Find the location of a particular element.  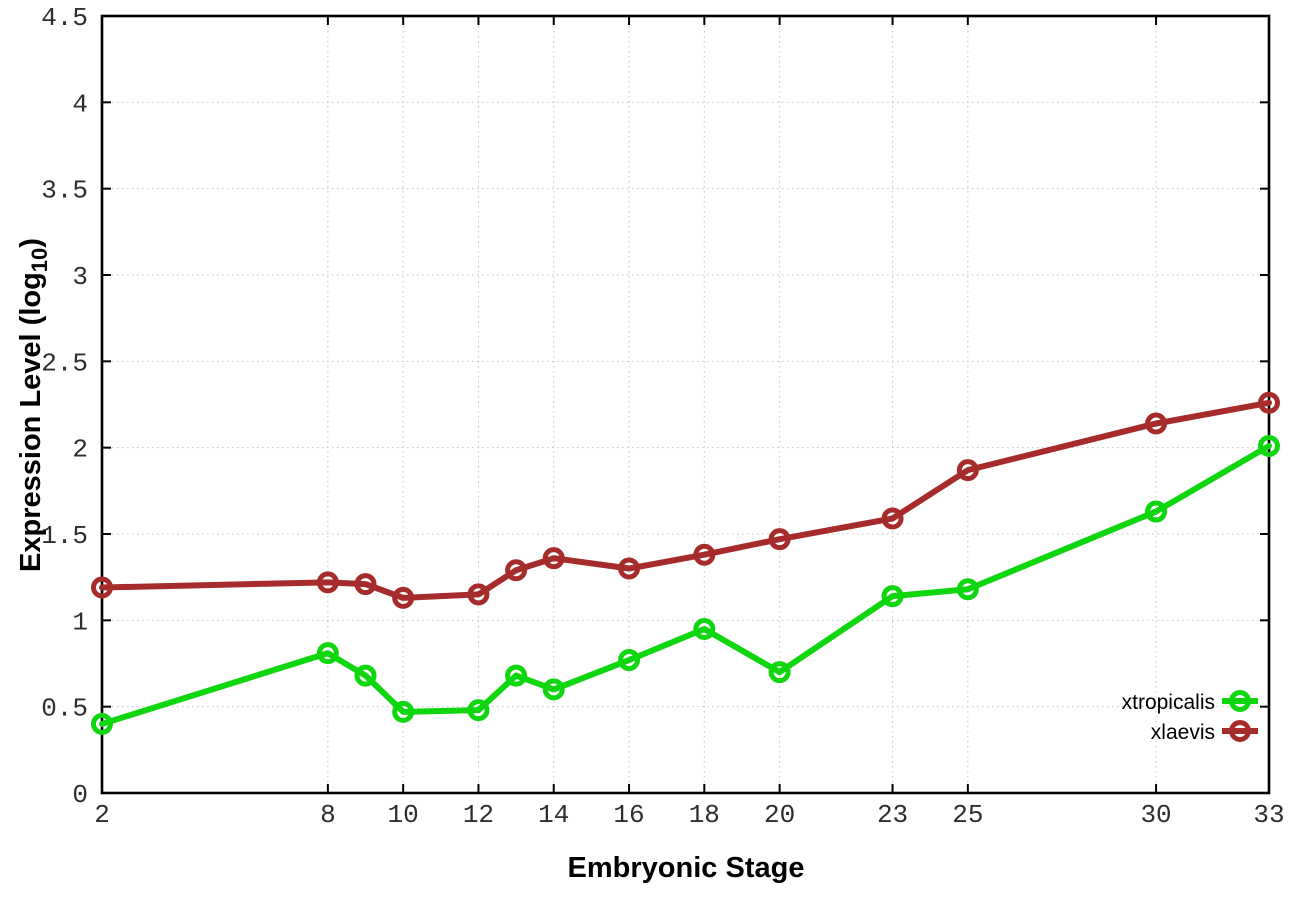

y-tick-label: 4 is located at coordinates (80, 104).